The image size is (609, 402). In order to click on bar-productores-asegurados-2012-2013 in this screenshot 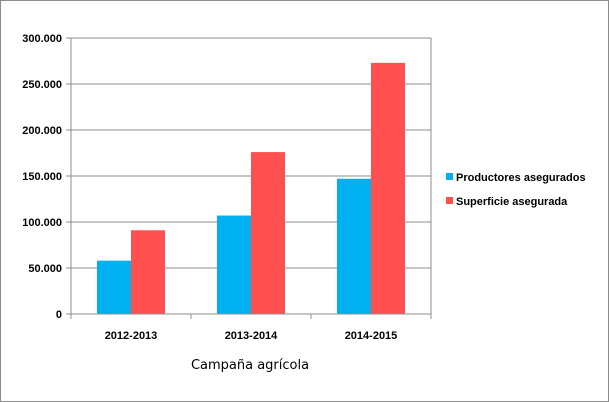, I will do `click(114, 287)`.